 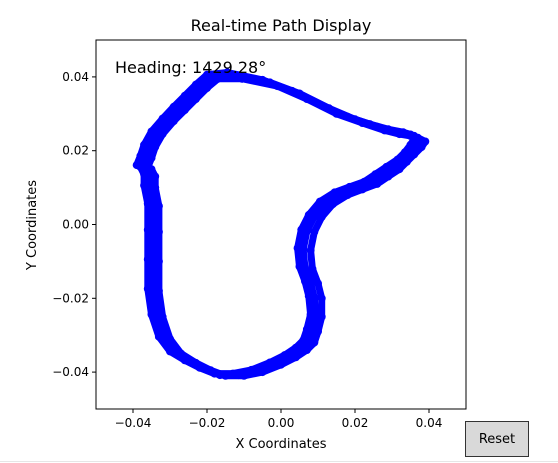 I want to click on chart-title: Real-time Path Display, so click(x=281, y=25).